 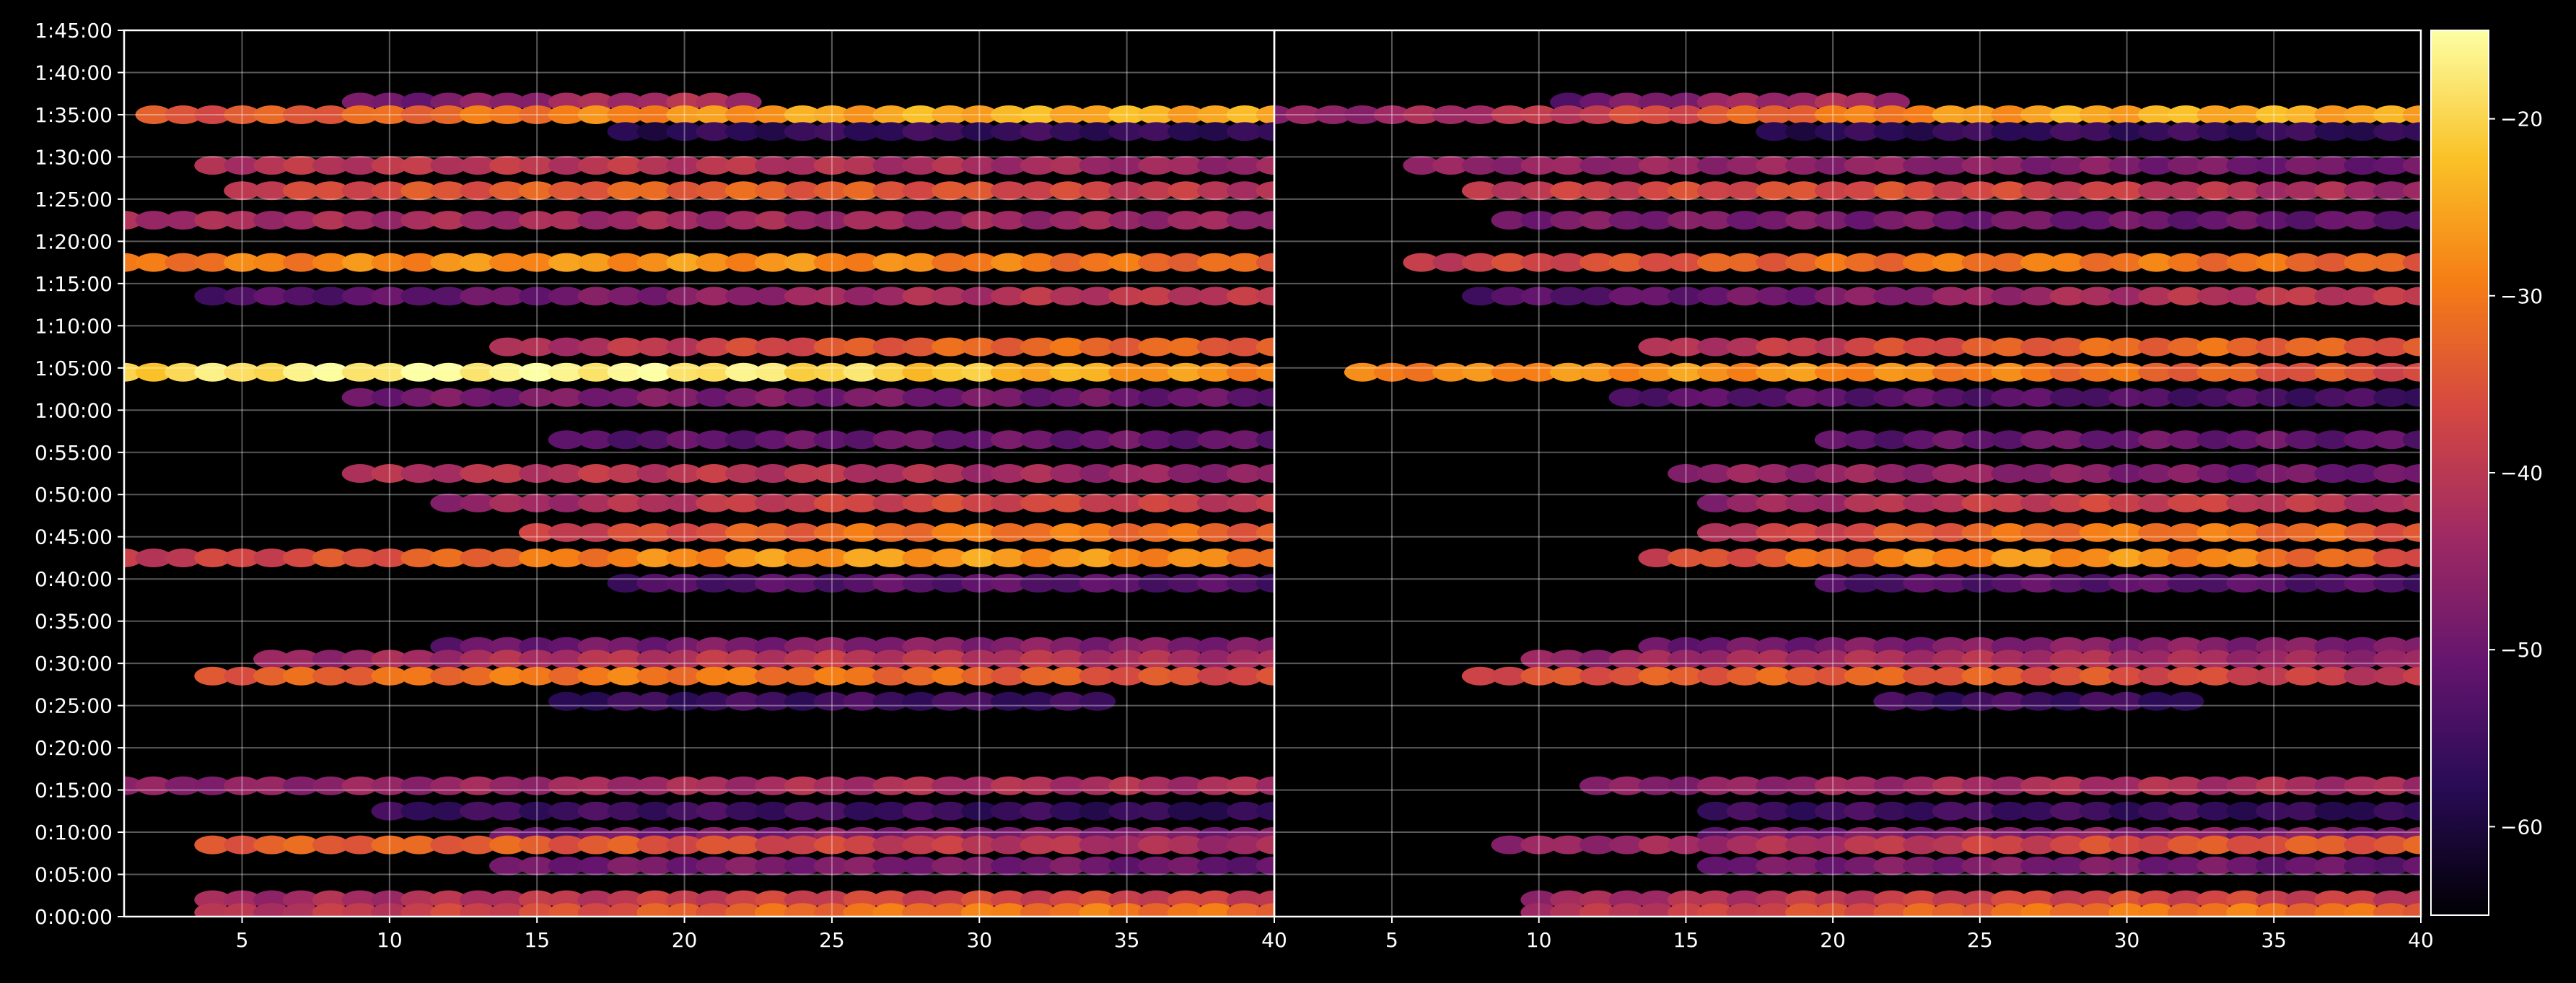 I want to click on x-tick-label: 20, so click(x=1833, y=940).